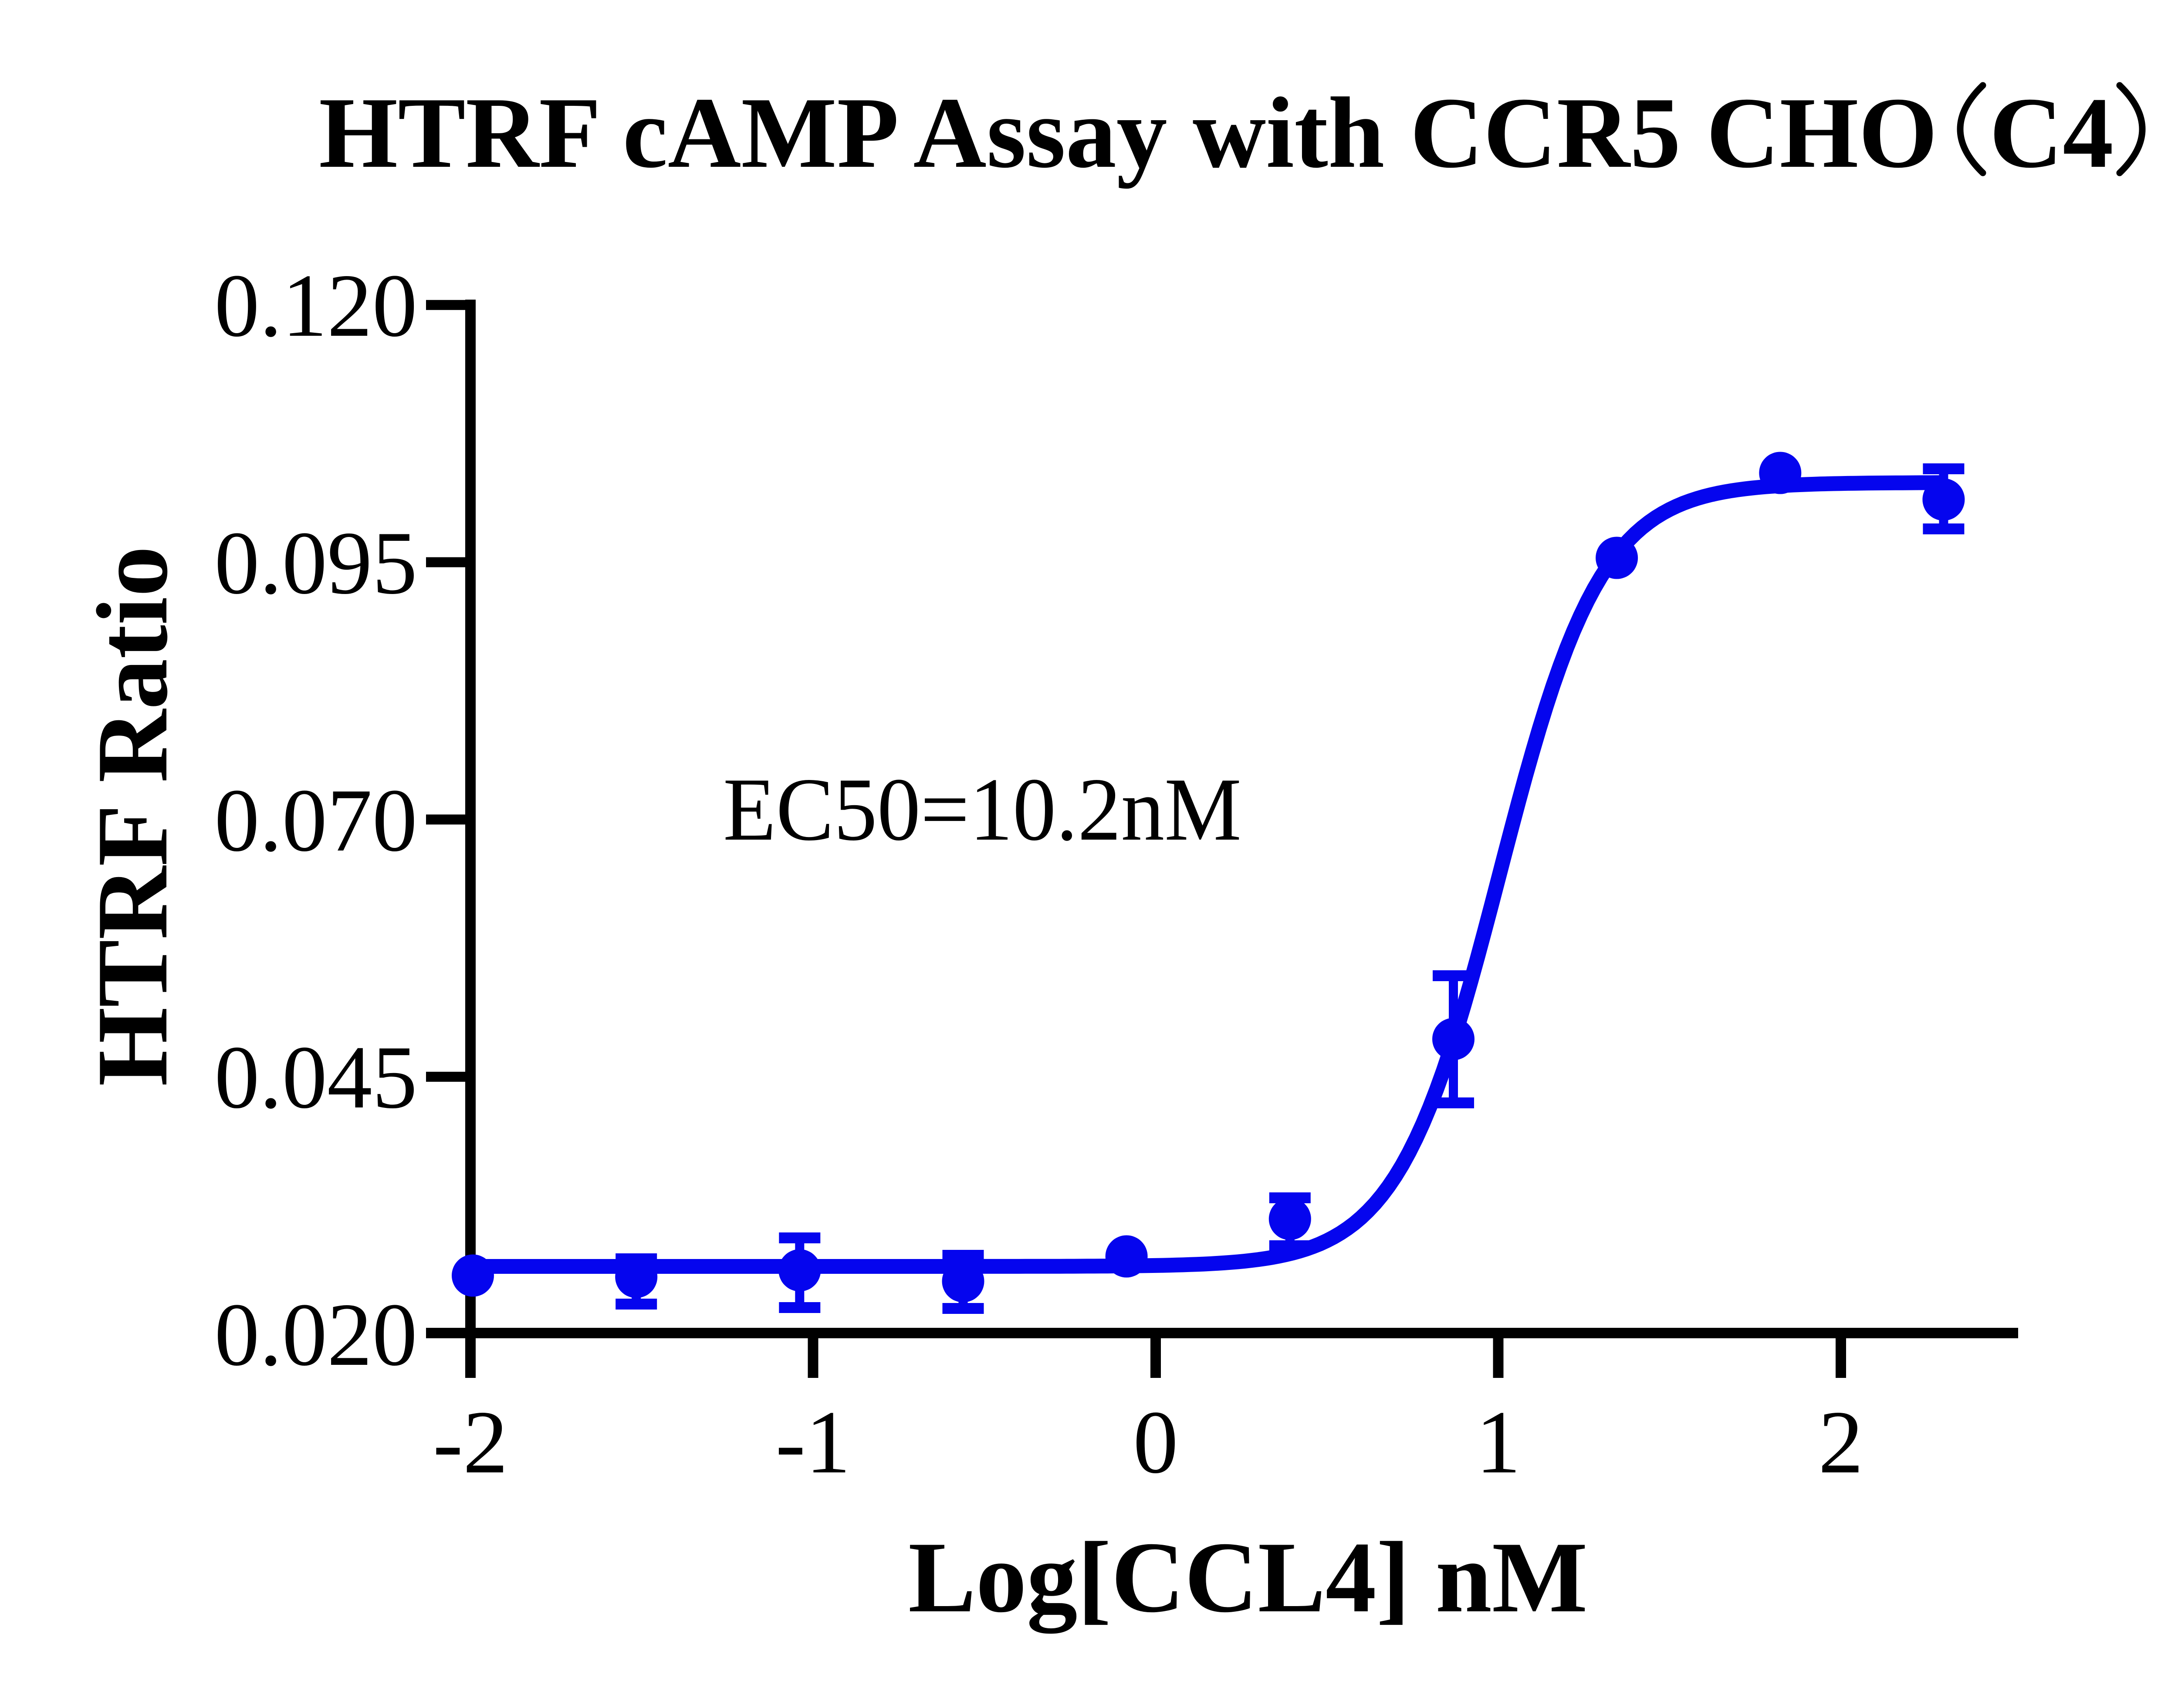 The width and height of the screenshot is (2178, 1708). What do you see at coordinates (315, 563) in the screenshot?
I see `svg-text: 0.095` at bounding box center [315, 563].